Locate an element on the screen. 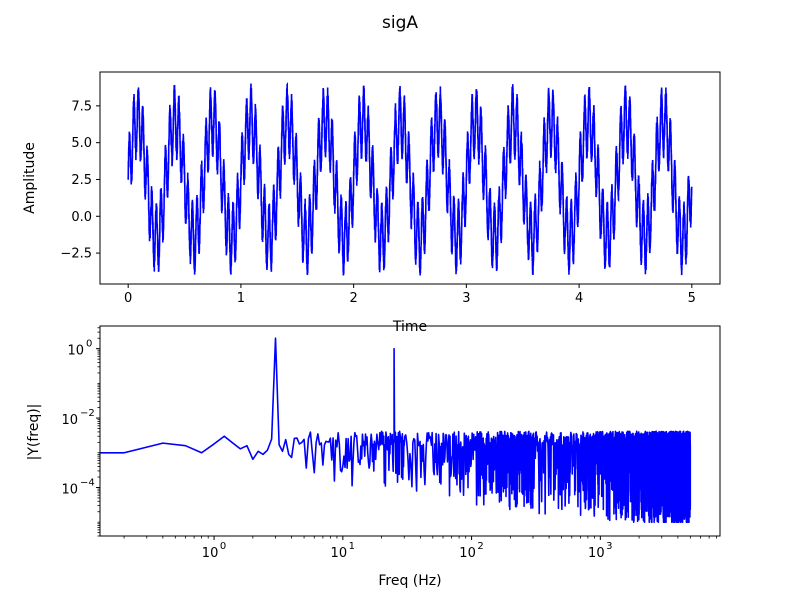  time-x-tick-label: 5 is located at coordinates (692, 298).